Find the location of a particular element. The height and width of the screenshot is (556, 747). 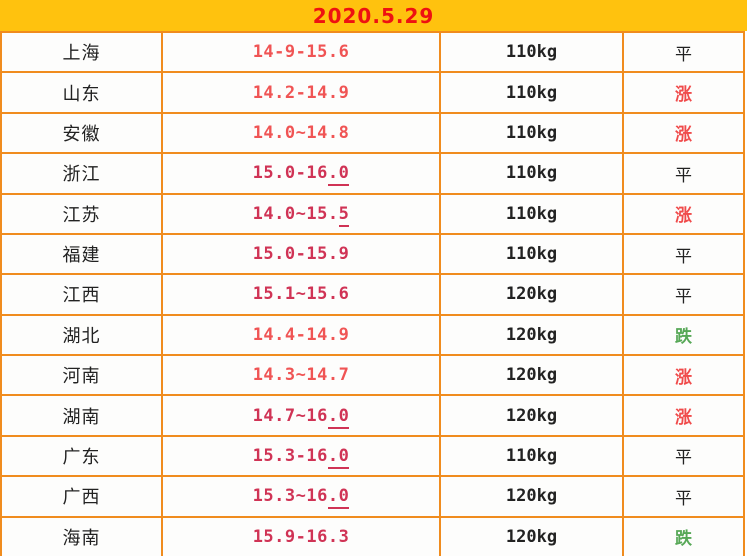

price-cell: 14-9-15.6 is located at coordinates (301, 52).